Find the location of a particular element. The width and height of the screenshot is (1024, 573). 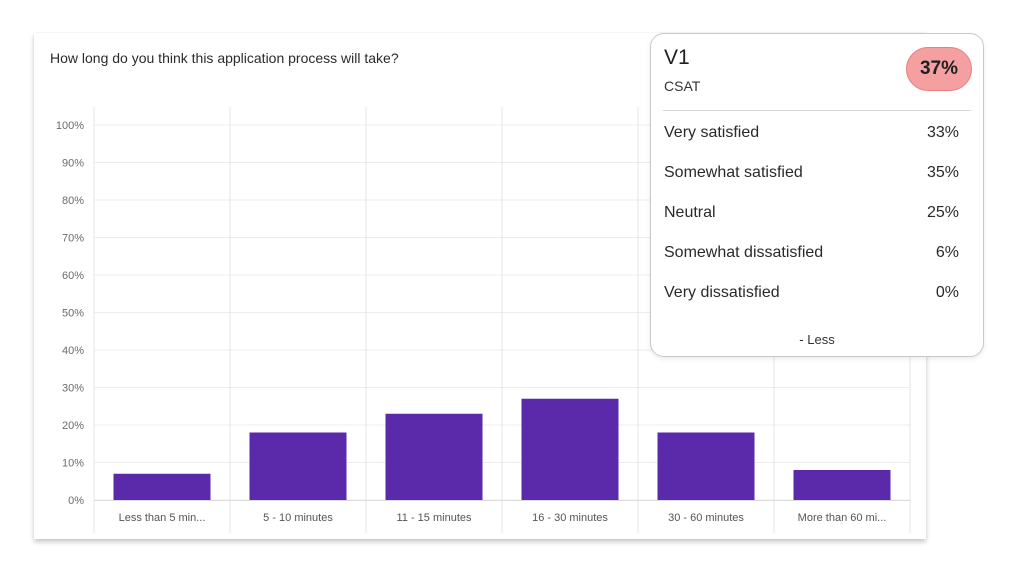

list-item: Neutral 25% is located at coordinates (811, 224).